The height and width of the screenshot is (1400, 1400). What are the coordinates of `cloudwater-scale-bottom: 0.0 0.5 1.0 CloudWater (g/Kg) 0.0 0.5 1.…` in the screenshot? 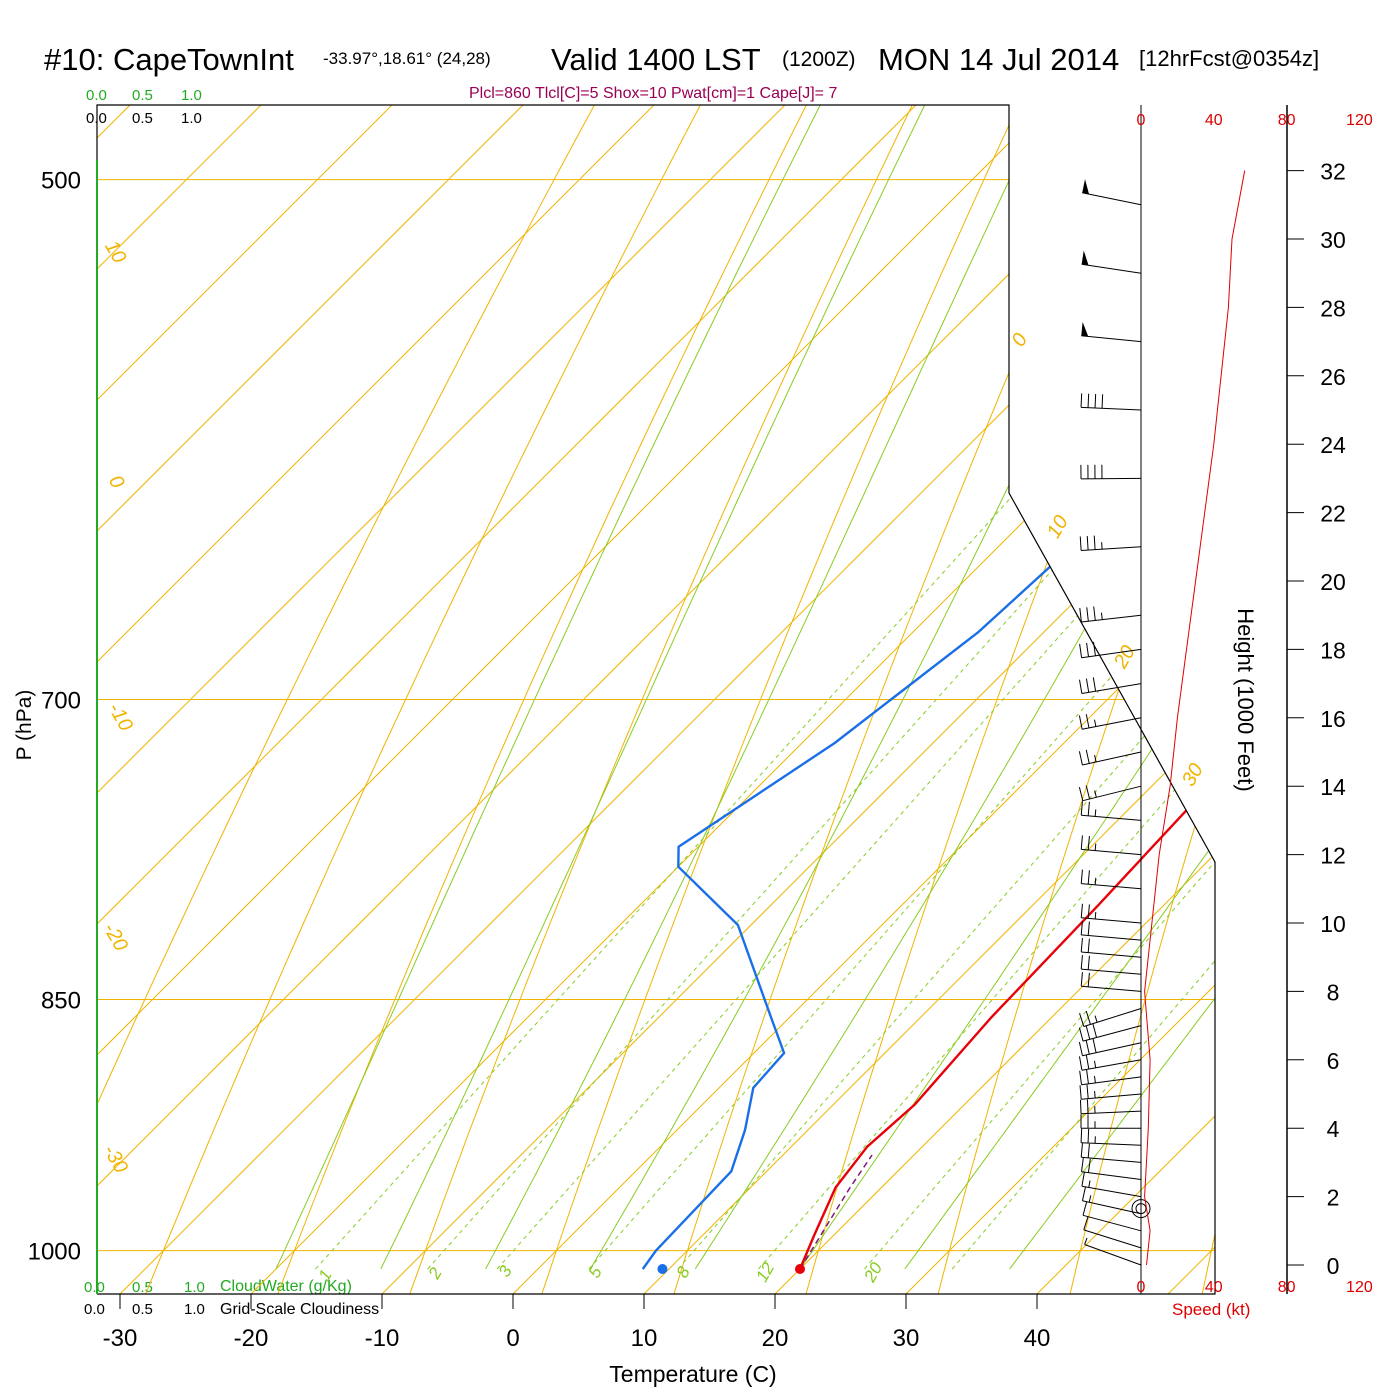 It's located at (231, 1298).